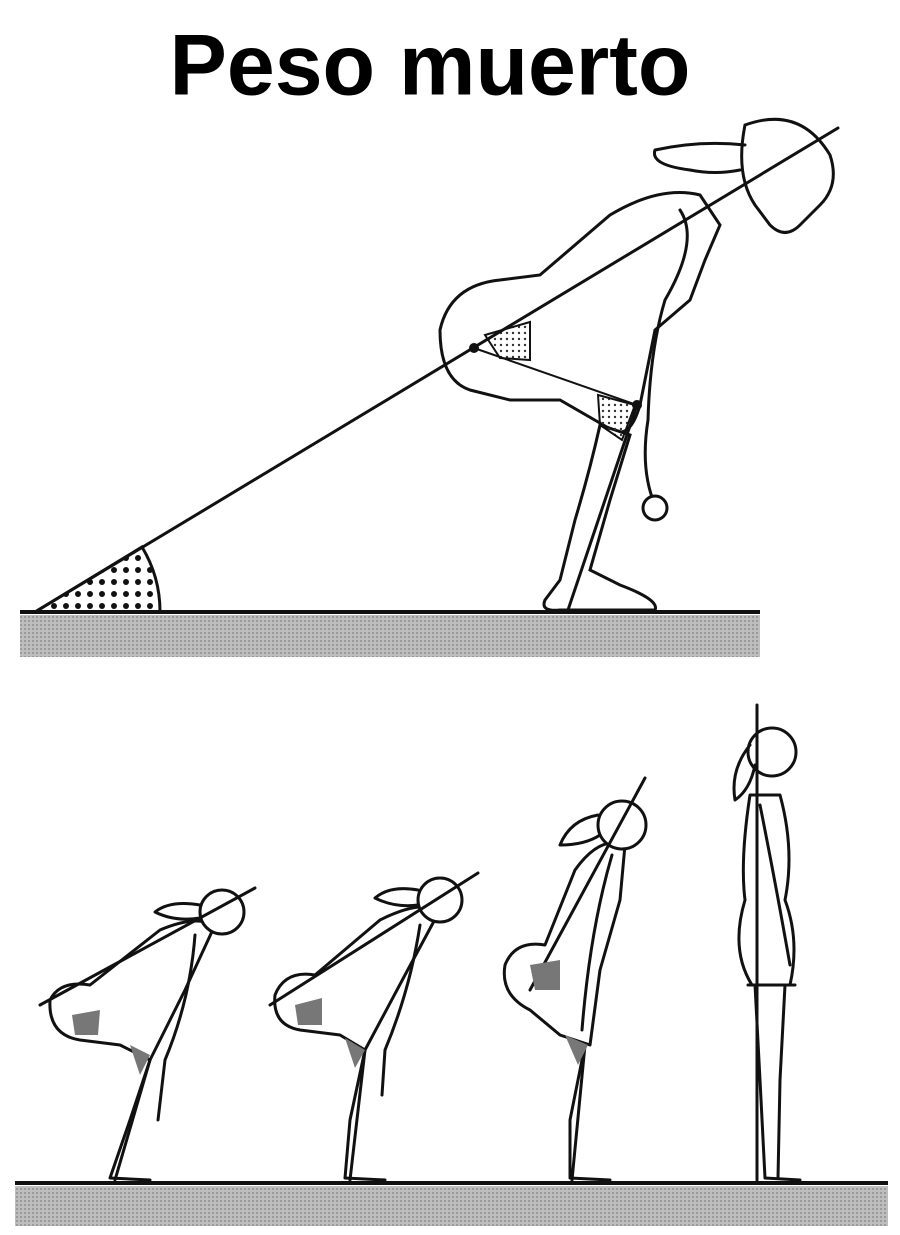  Describe the element at coordinates (637, 405) in the screenshot. I see `knee-joint` at that location.